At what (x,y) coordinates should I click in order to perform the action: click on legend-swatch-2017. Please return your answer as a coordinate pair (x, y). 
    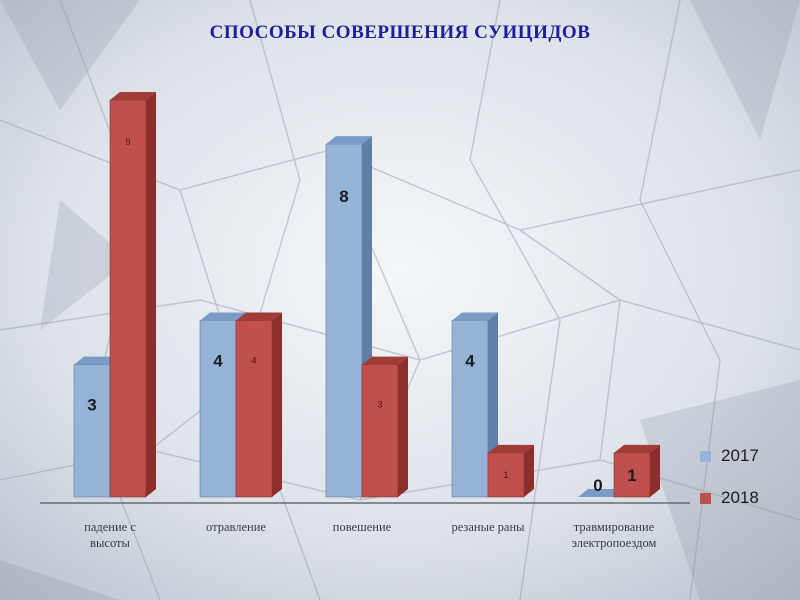
    Looking at the image, I should click on (705, 456).